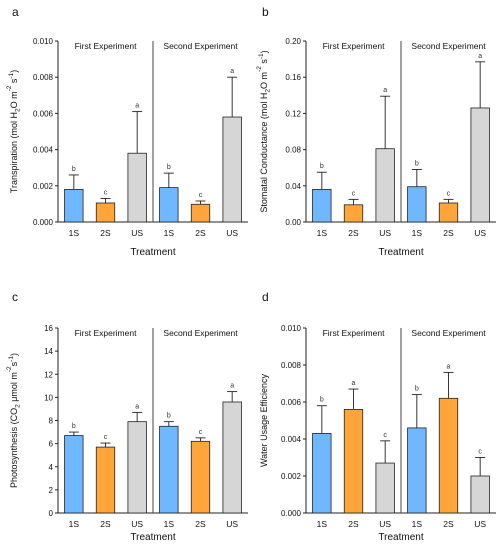  What do you see at coordinates (14, 152) in the screenshot?
I see `y-axis-label-part: Transpiration (mol H` at bounding box center [14, 152].